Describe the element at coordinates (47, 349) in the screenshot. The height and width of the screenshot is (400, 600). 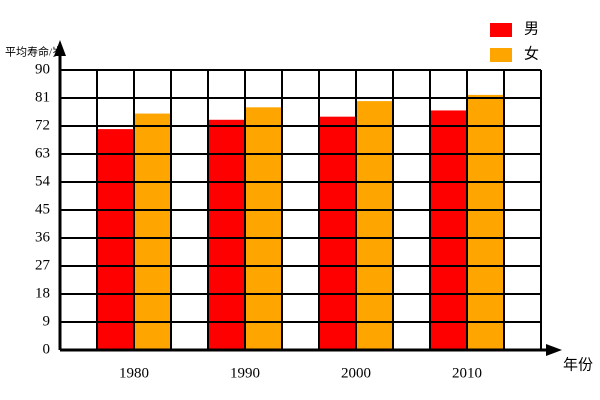
I see `y-tick-label: 0` at that location.